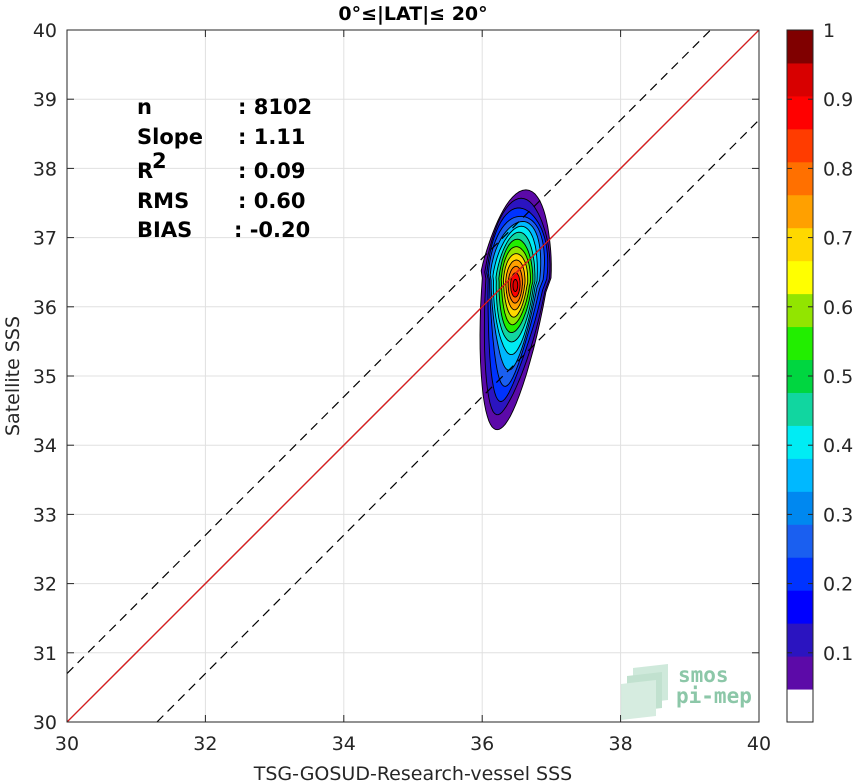 This screenshot has height=784, width=855. Describe the element at coordinates (482, 744) in the screenshot. I see `x-tick-label: 36` at that location.